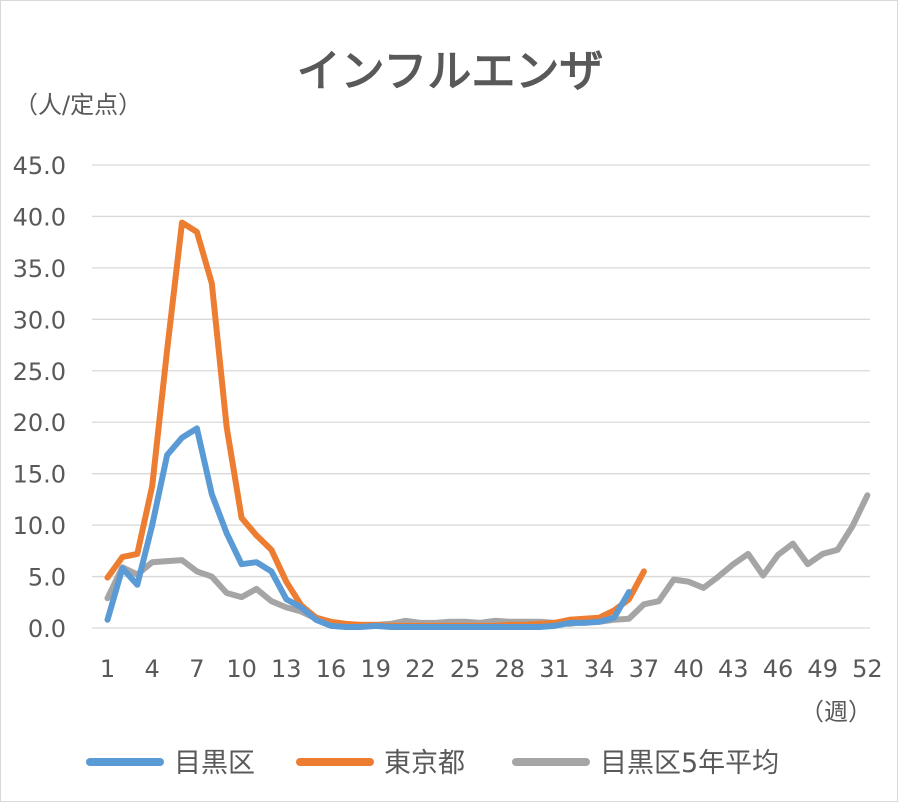 This screenshot has height=804, width=900. Describe the element at coordinates (196, 669) in the screenshot. I see `x-tick-label: 7` at that location.